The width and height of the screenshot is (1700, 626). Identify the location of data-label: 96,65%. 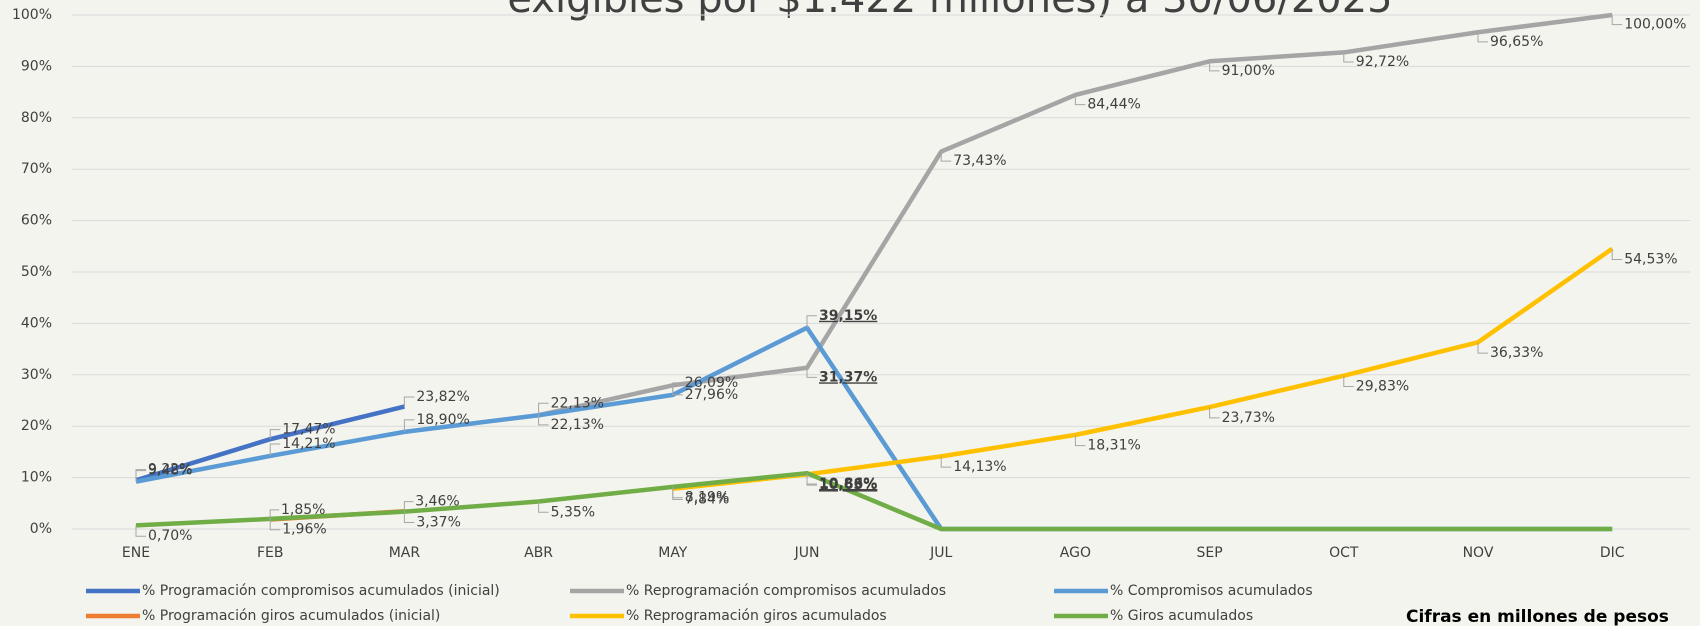
(1516, 42).